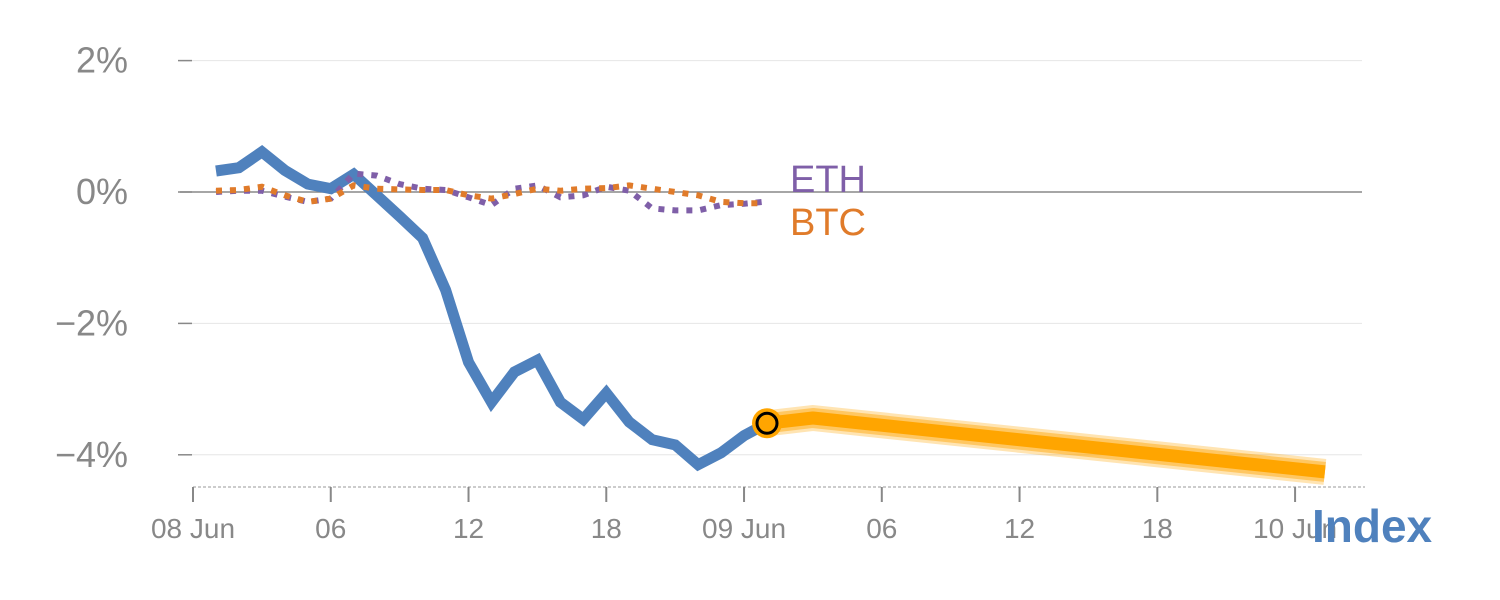 This screenshot has height=600, width=1500. I want to click on x-tick-label: 08 Jun, so click(193, 528).